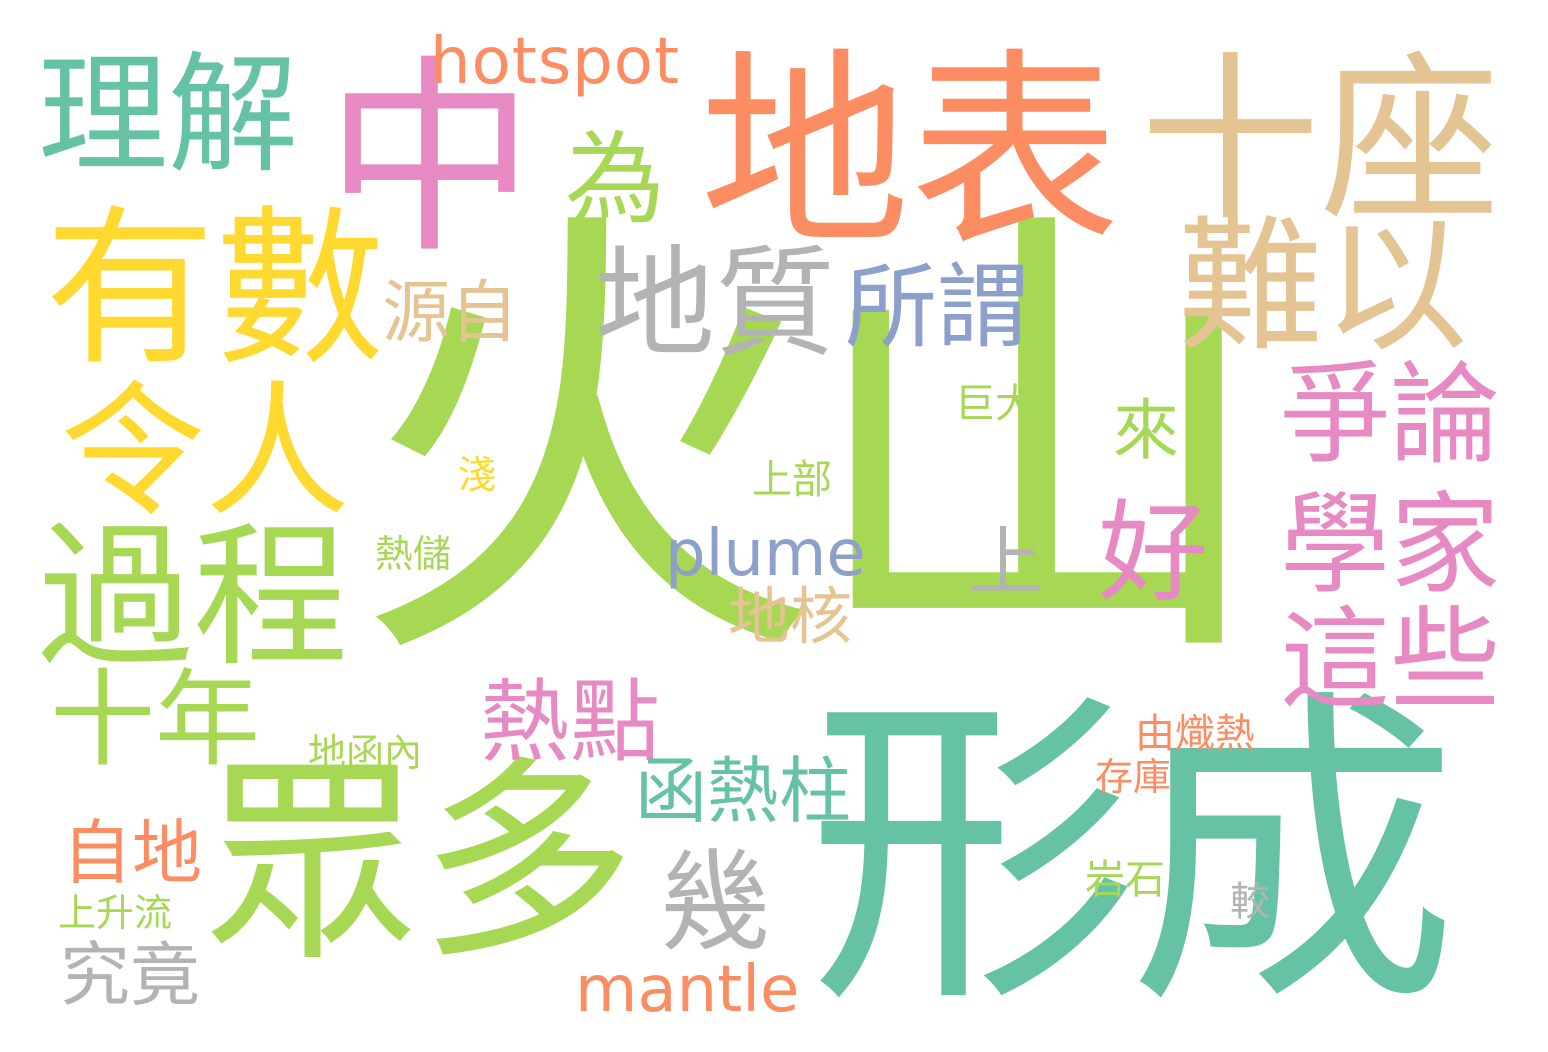 The height and width of the screenshot is (1052, 1548). Describe the element at coordinates (1320, 141) in the screenshot. I see `word-shizuo: 十座` at that location.